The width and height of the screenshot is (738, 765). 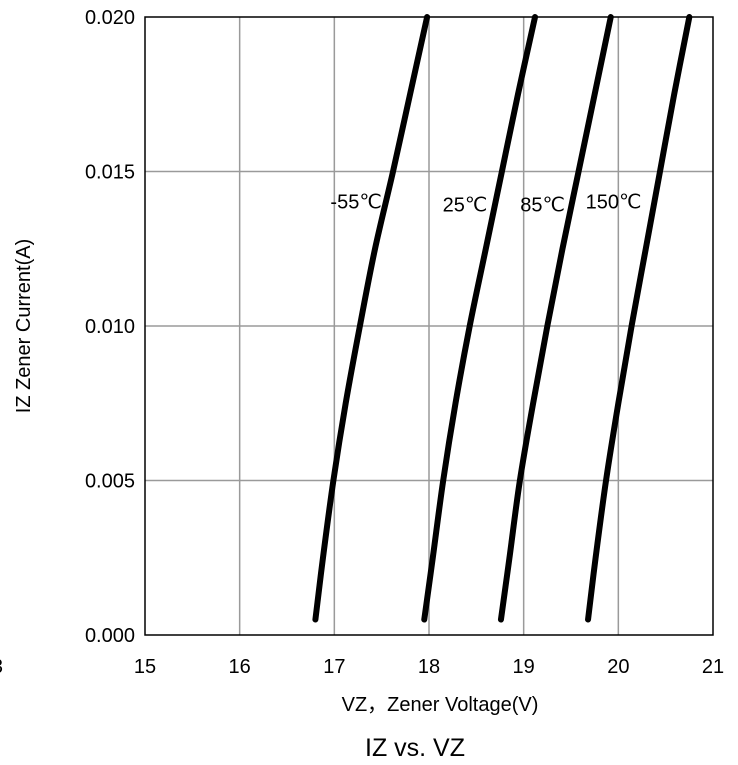 What do you see at coordinates (145, 667) in the screenshot?
I see `x-tick-label: 15` at bounding box center [145, 667].